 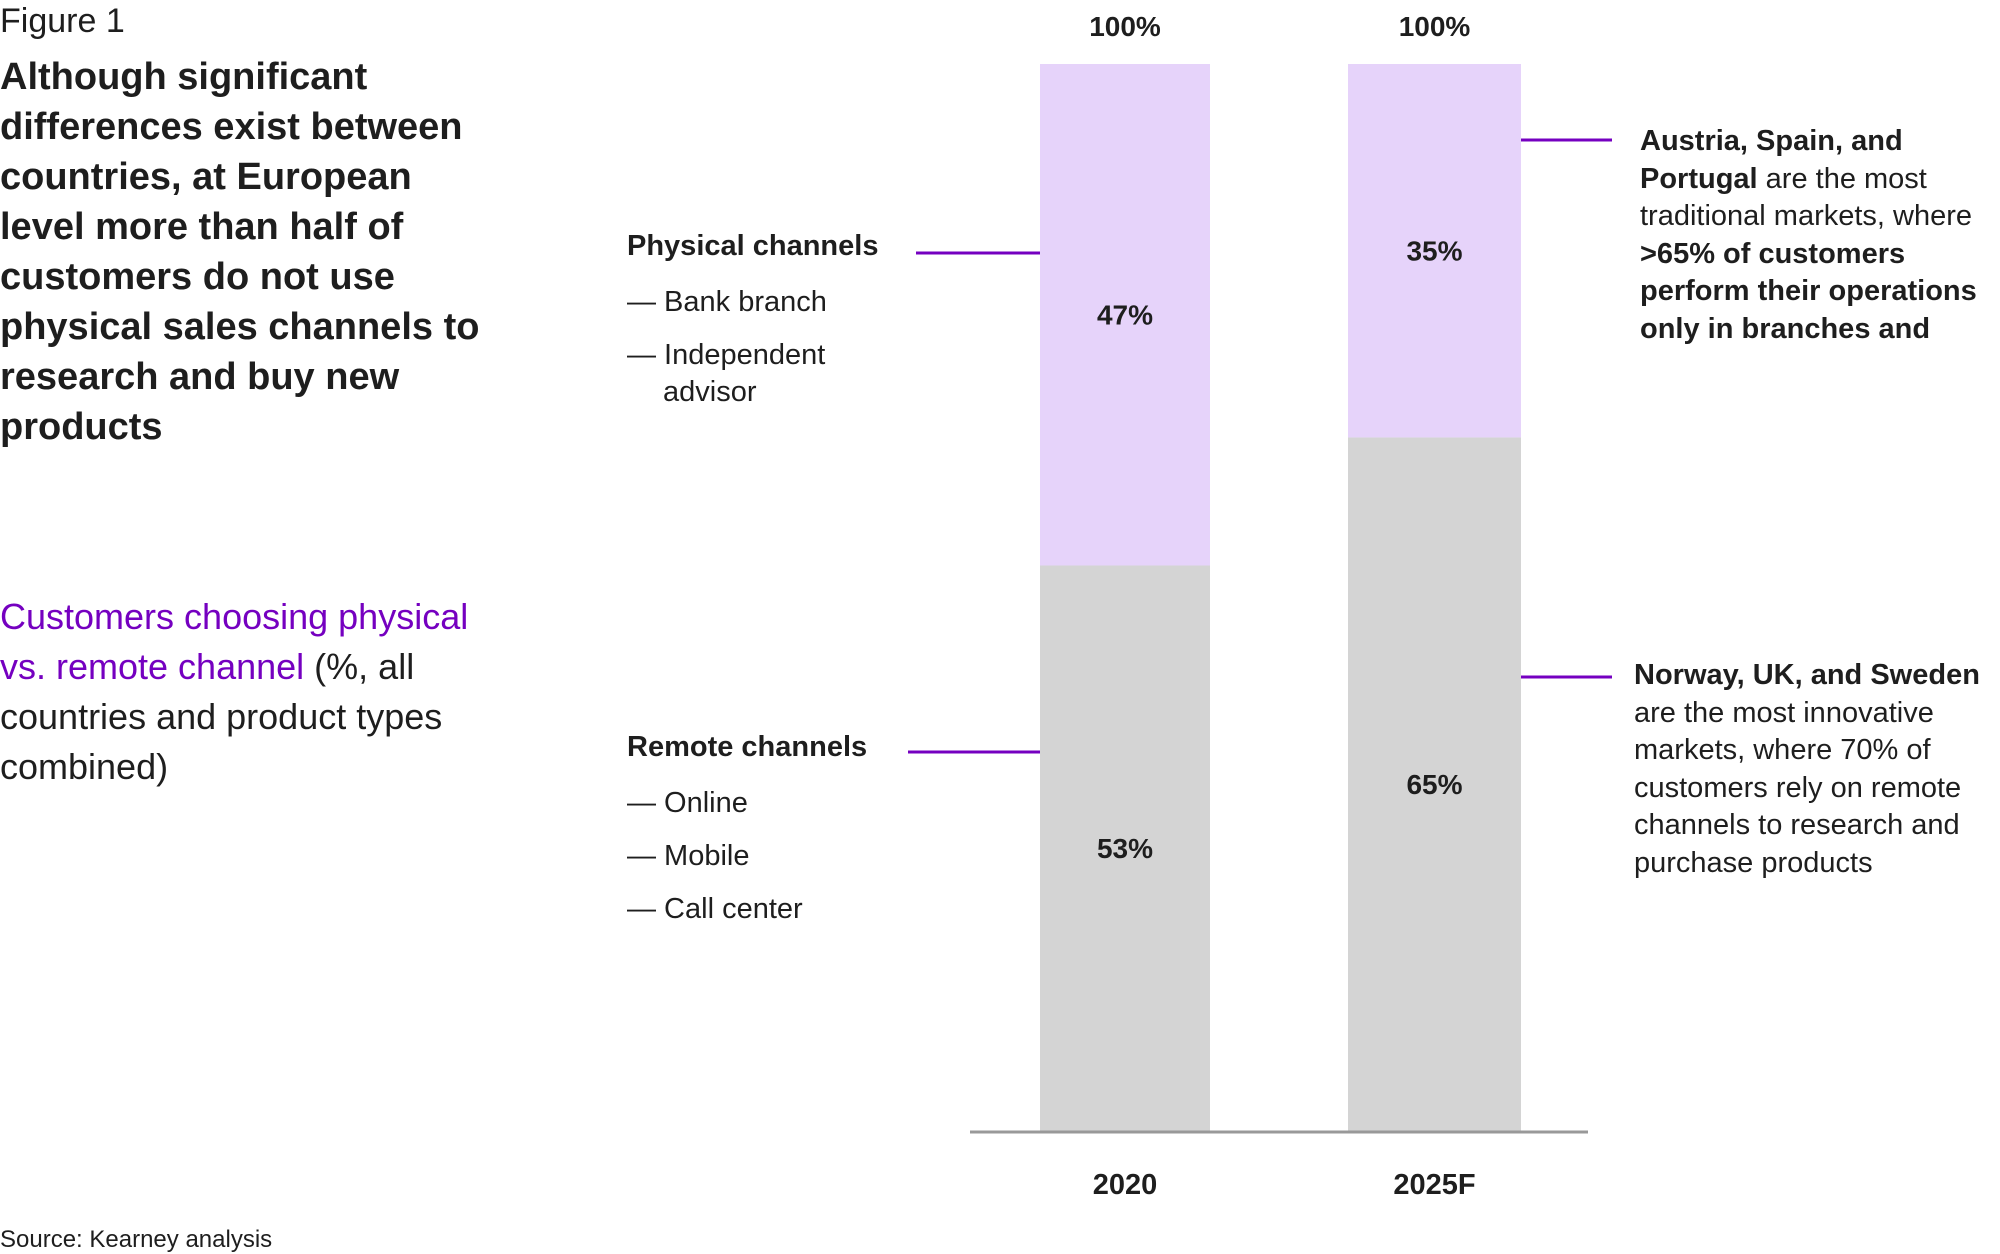 What do you see at coordinates (1699, 178) in the screenshot?
I see `callout-bold: Portugal` at bounding box center [1699, 178].